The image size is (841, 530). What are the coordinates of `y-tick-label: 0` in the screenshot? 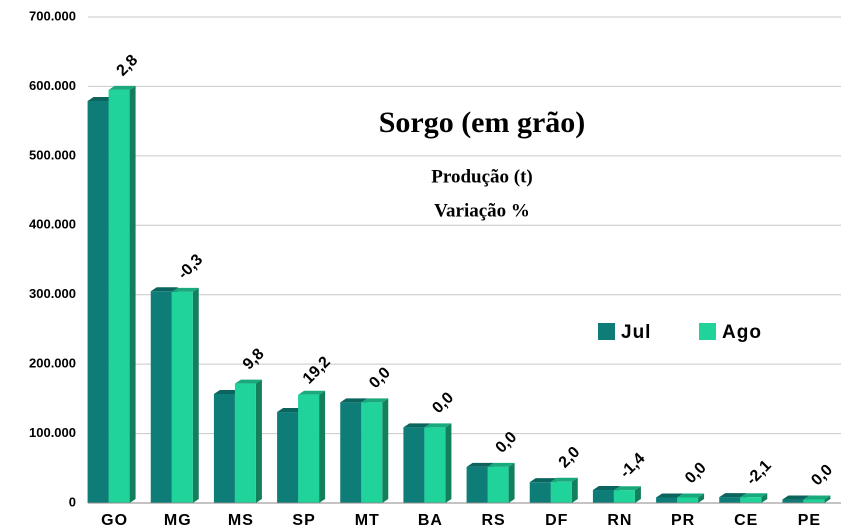 It's located at (72, 501).